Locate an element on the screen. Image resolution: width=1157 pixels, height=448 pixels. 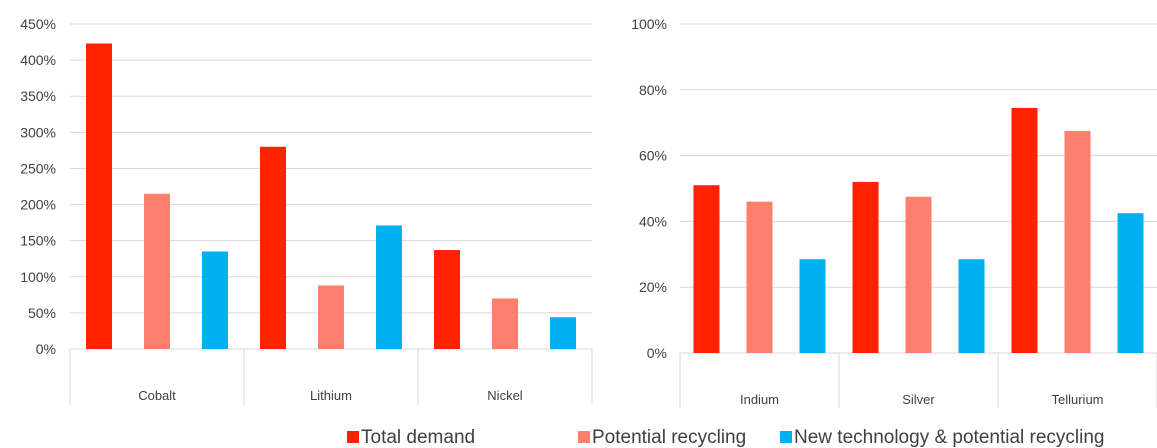
x-category-label: Nickel is located at coordinates (505, 395).